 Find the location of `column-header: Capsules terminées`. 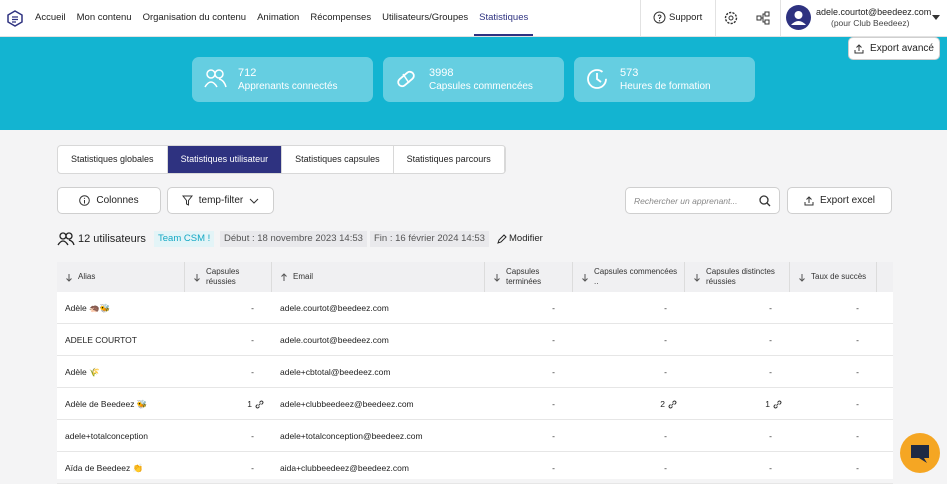

column-header: Capsules terminées is located at coordinates (529, 277).